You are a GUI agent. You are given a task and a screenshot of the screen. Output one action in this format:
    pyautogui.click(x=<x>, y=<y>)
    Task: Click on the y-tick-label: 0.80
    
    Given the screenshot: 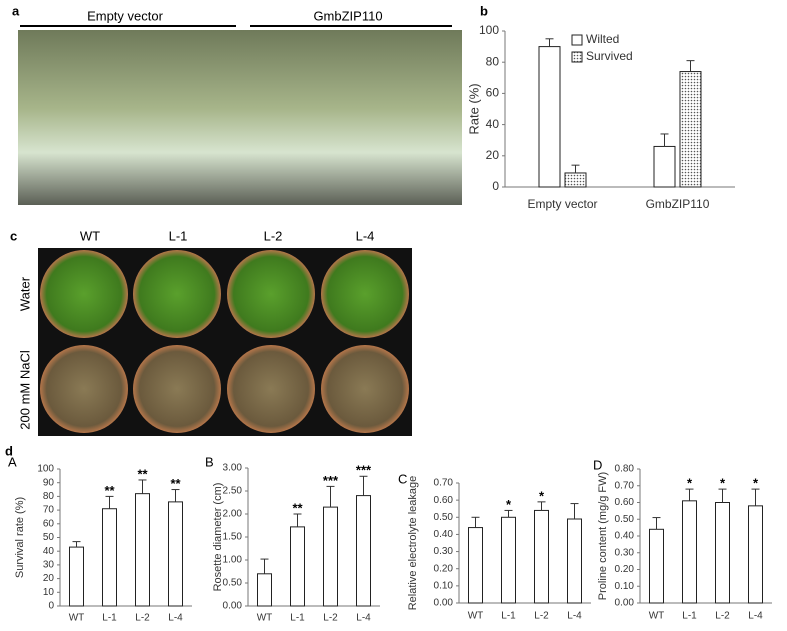 What is the action you would take?
    pyautogui.click(x=625, y=469)
    